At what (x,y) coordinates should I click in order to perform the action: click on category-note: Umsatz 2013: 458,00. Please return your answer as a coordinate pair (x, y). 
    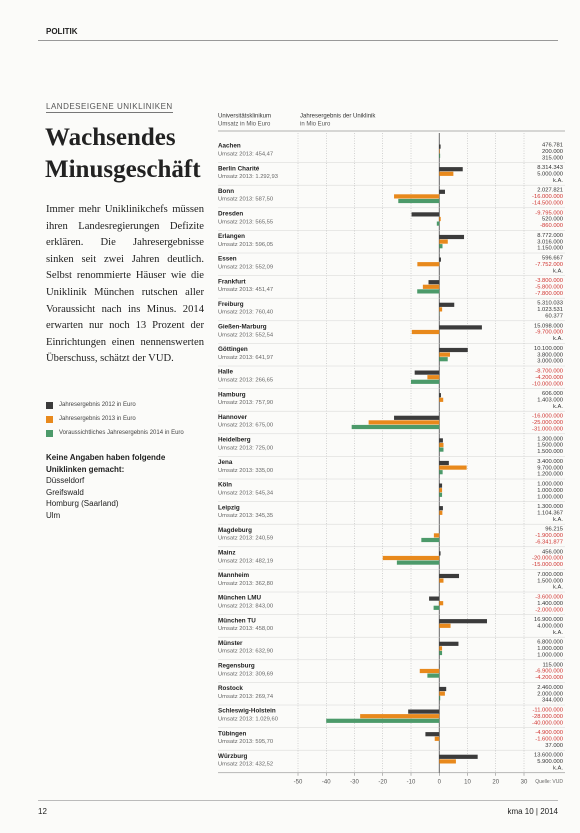
    Looking at the image, I should click on (245, 629).